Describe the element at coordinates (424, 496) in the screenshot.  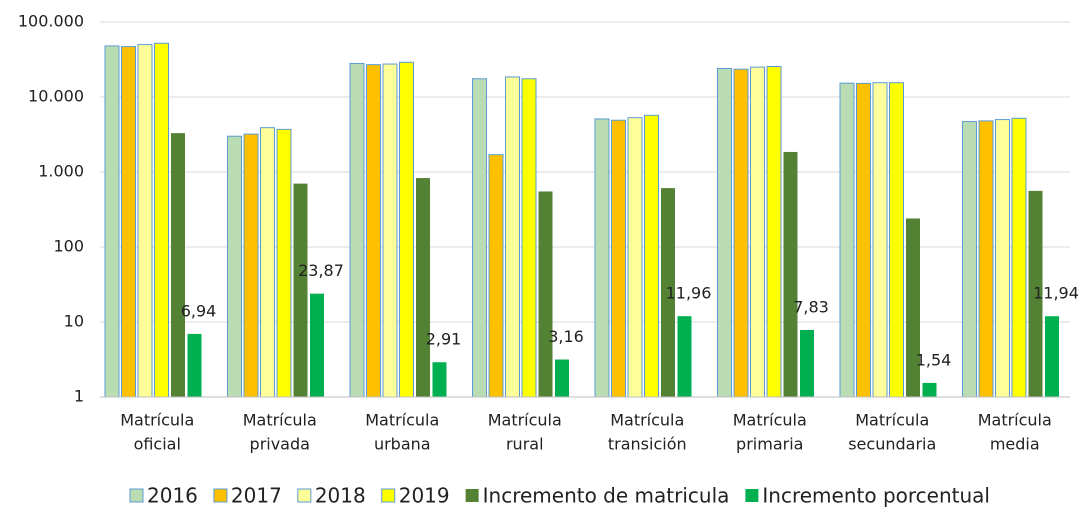
I see `legend-label: 2019` at that location.